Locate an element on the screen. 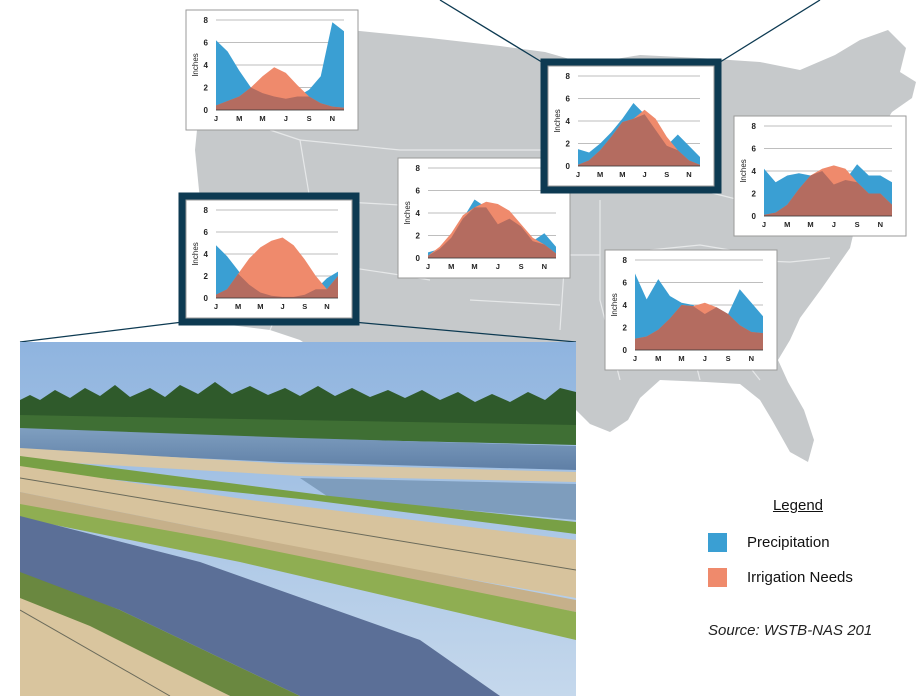 Image resolution: width=923 pixels, height=696 pixels. legend-title: Legend is located at coordinates (798, 505).